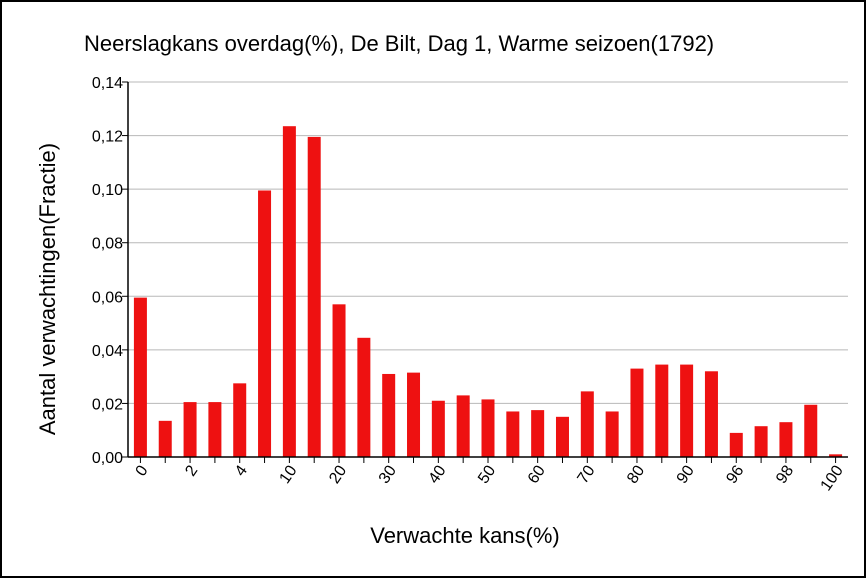  Describe the element at coordinates (107, 297) in the screenshot. I see `y-tick-label: 0,06` at that location.